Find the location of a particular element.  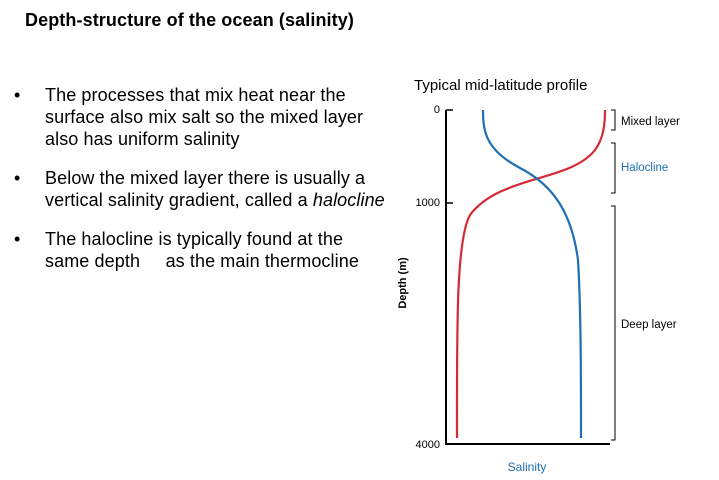

halocline-label: Halocline is located at coordinates (644, 168).